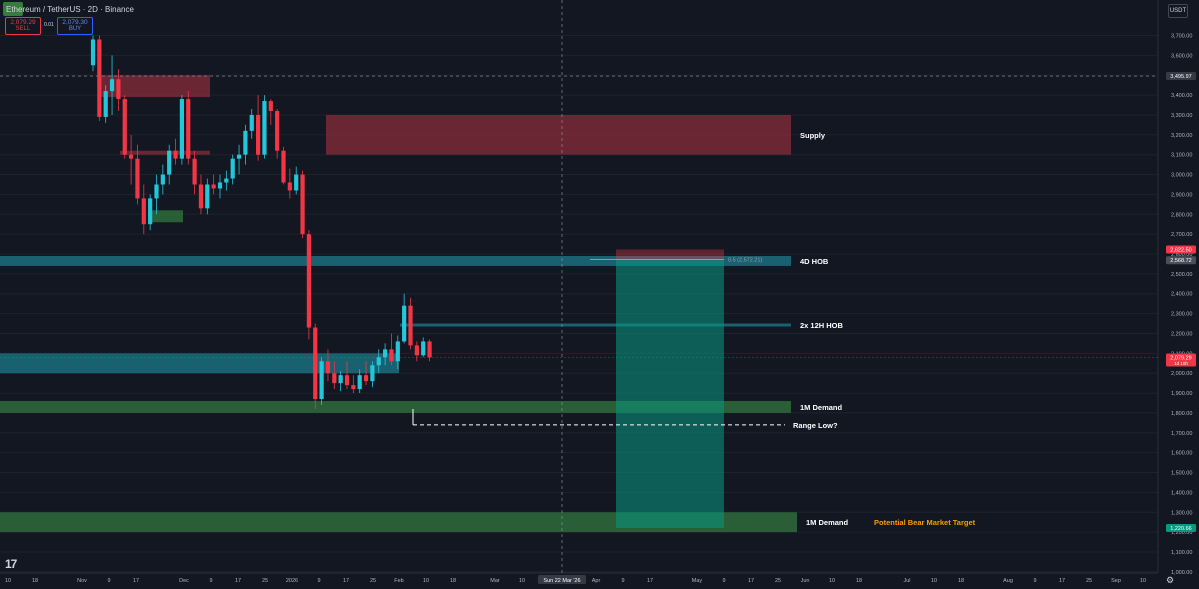 The height and width of the screenshot is (589, 1199). I want to click on x-tick-label: Nov, so click(82, 581).